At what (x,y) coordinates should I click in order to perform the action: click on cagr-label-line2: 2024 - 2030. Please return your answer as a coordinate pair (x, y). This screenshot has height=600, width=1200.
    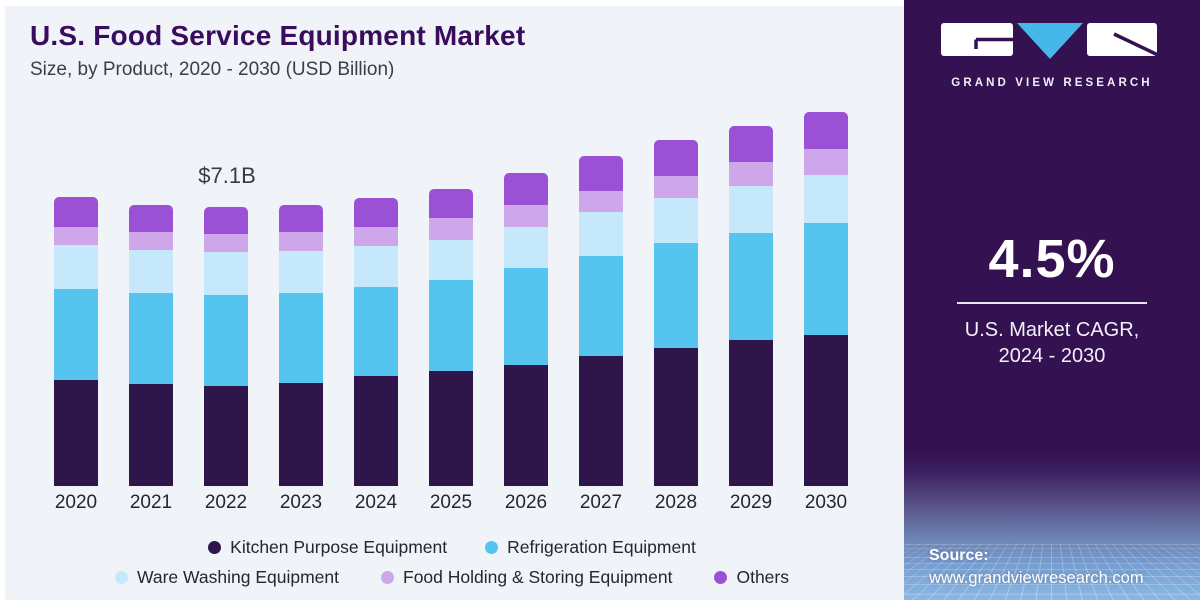
    Looking at the image, I should click on (1052, 356).